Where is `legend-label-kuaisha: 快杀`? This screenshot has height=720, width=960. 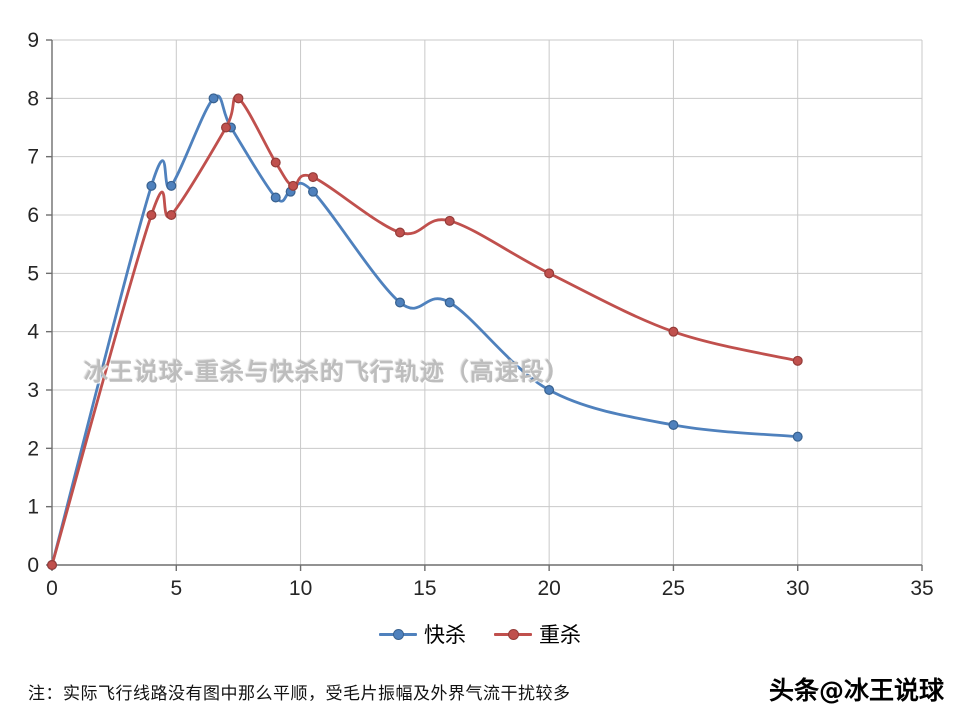
legend-label-kuaisha: 快杀 is located at coordinates (445, 635).